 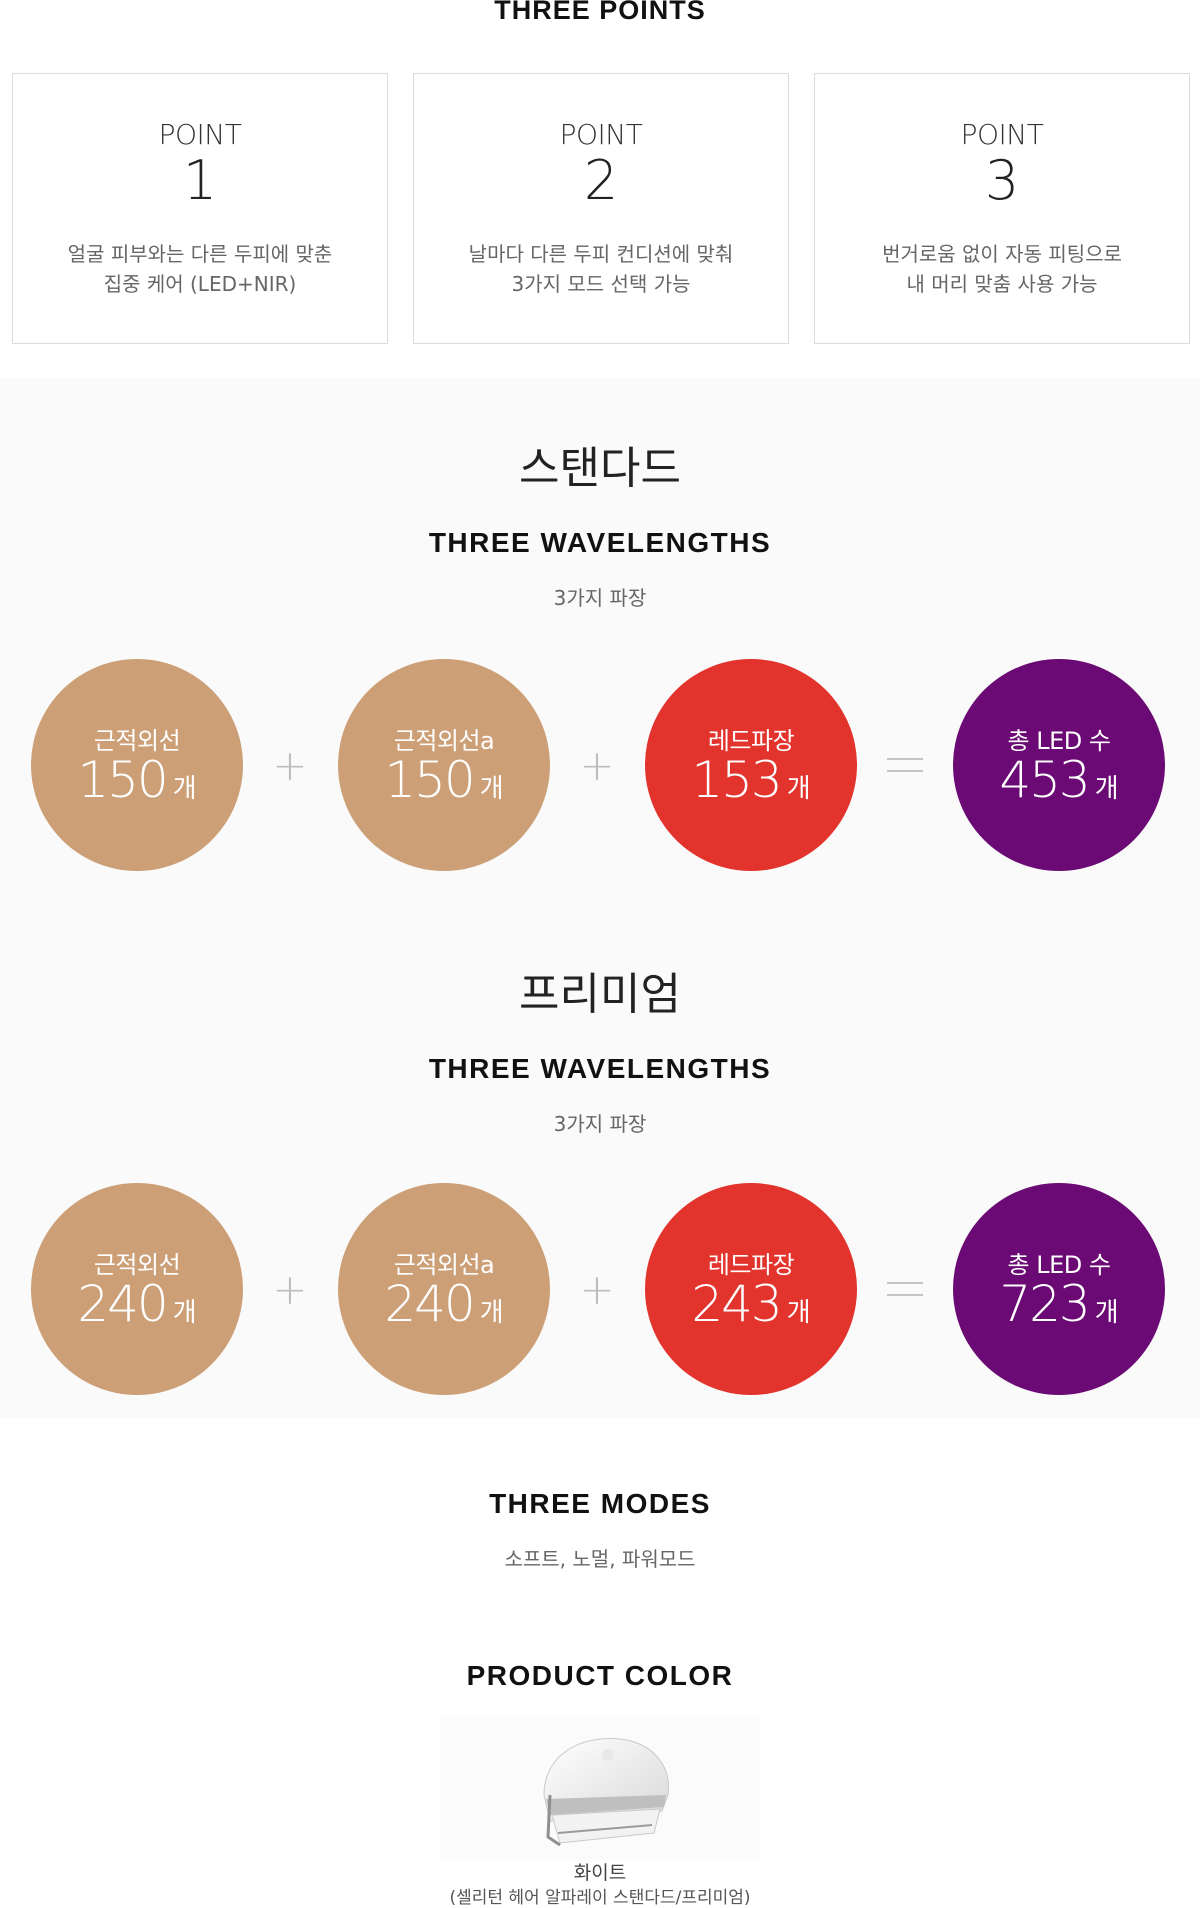 What do you see at coordinates (600, 1068) in the screenshot?
I see `premium-wavelength-heading: THREE WAVELENGTHS` at bounding box center [600, 1068].